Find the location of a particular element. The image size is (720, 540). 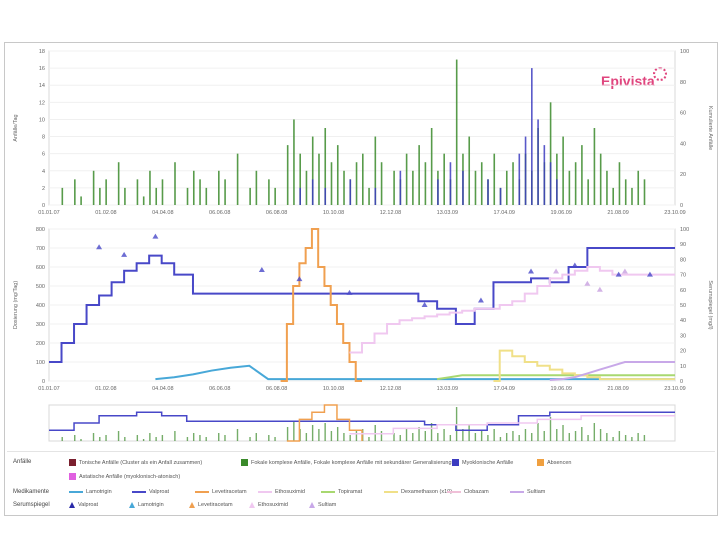

y-left-tick-label: 2 is located at coordinates (43, 189).